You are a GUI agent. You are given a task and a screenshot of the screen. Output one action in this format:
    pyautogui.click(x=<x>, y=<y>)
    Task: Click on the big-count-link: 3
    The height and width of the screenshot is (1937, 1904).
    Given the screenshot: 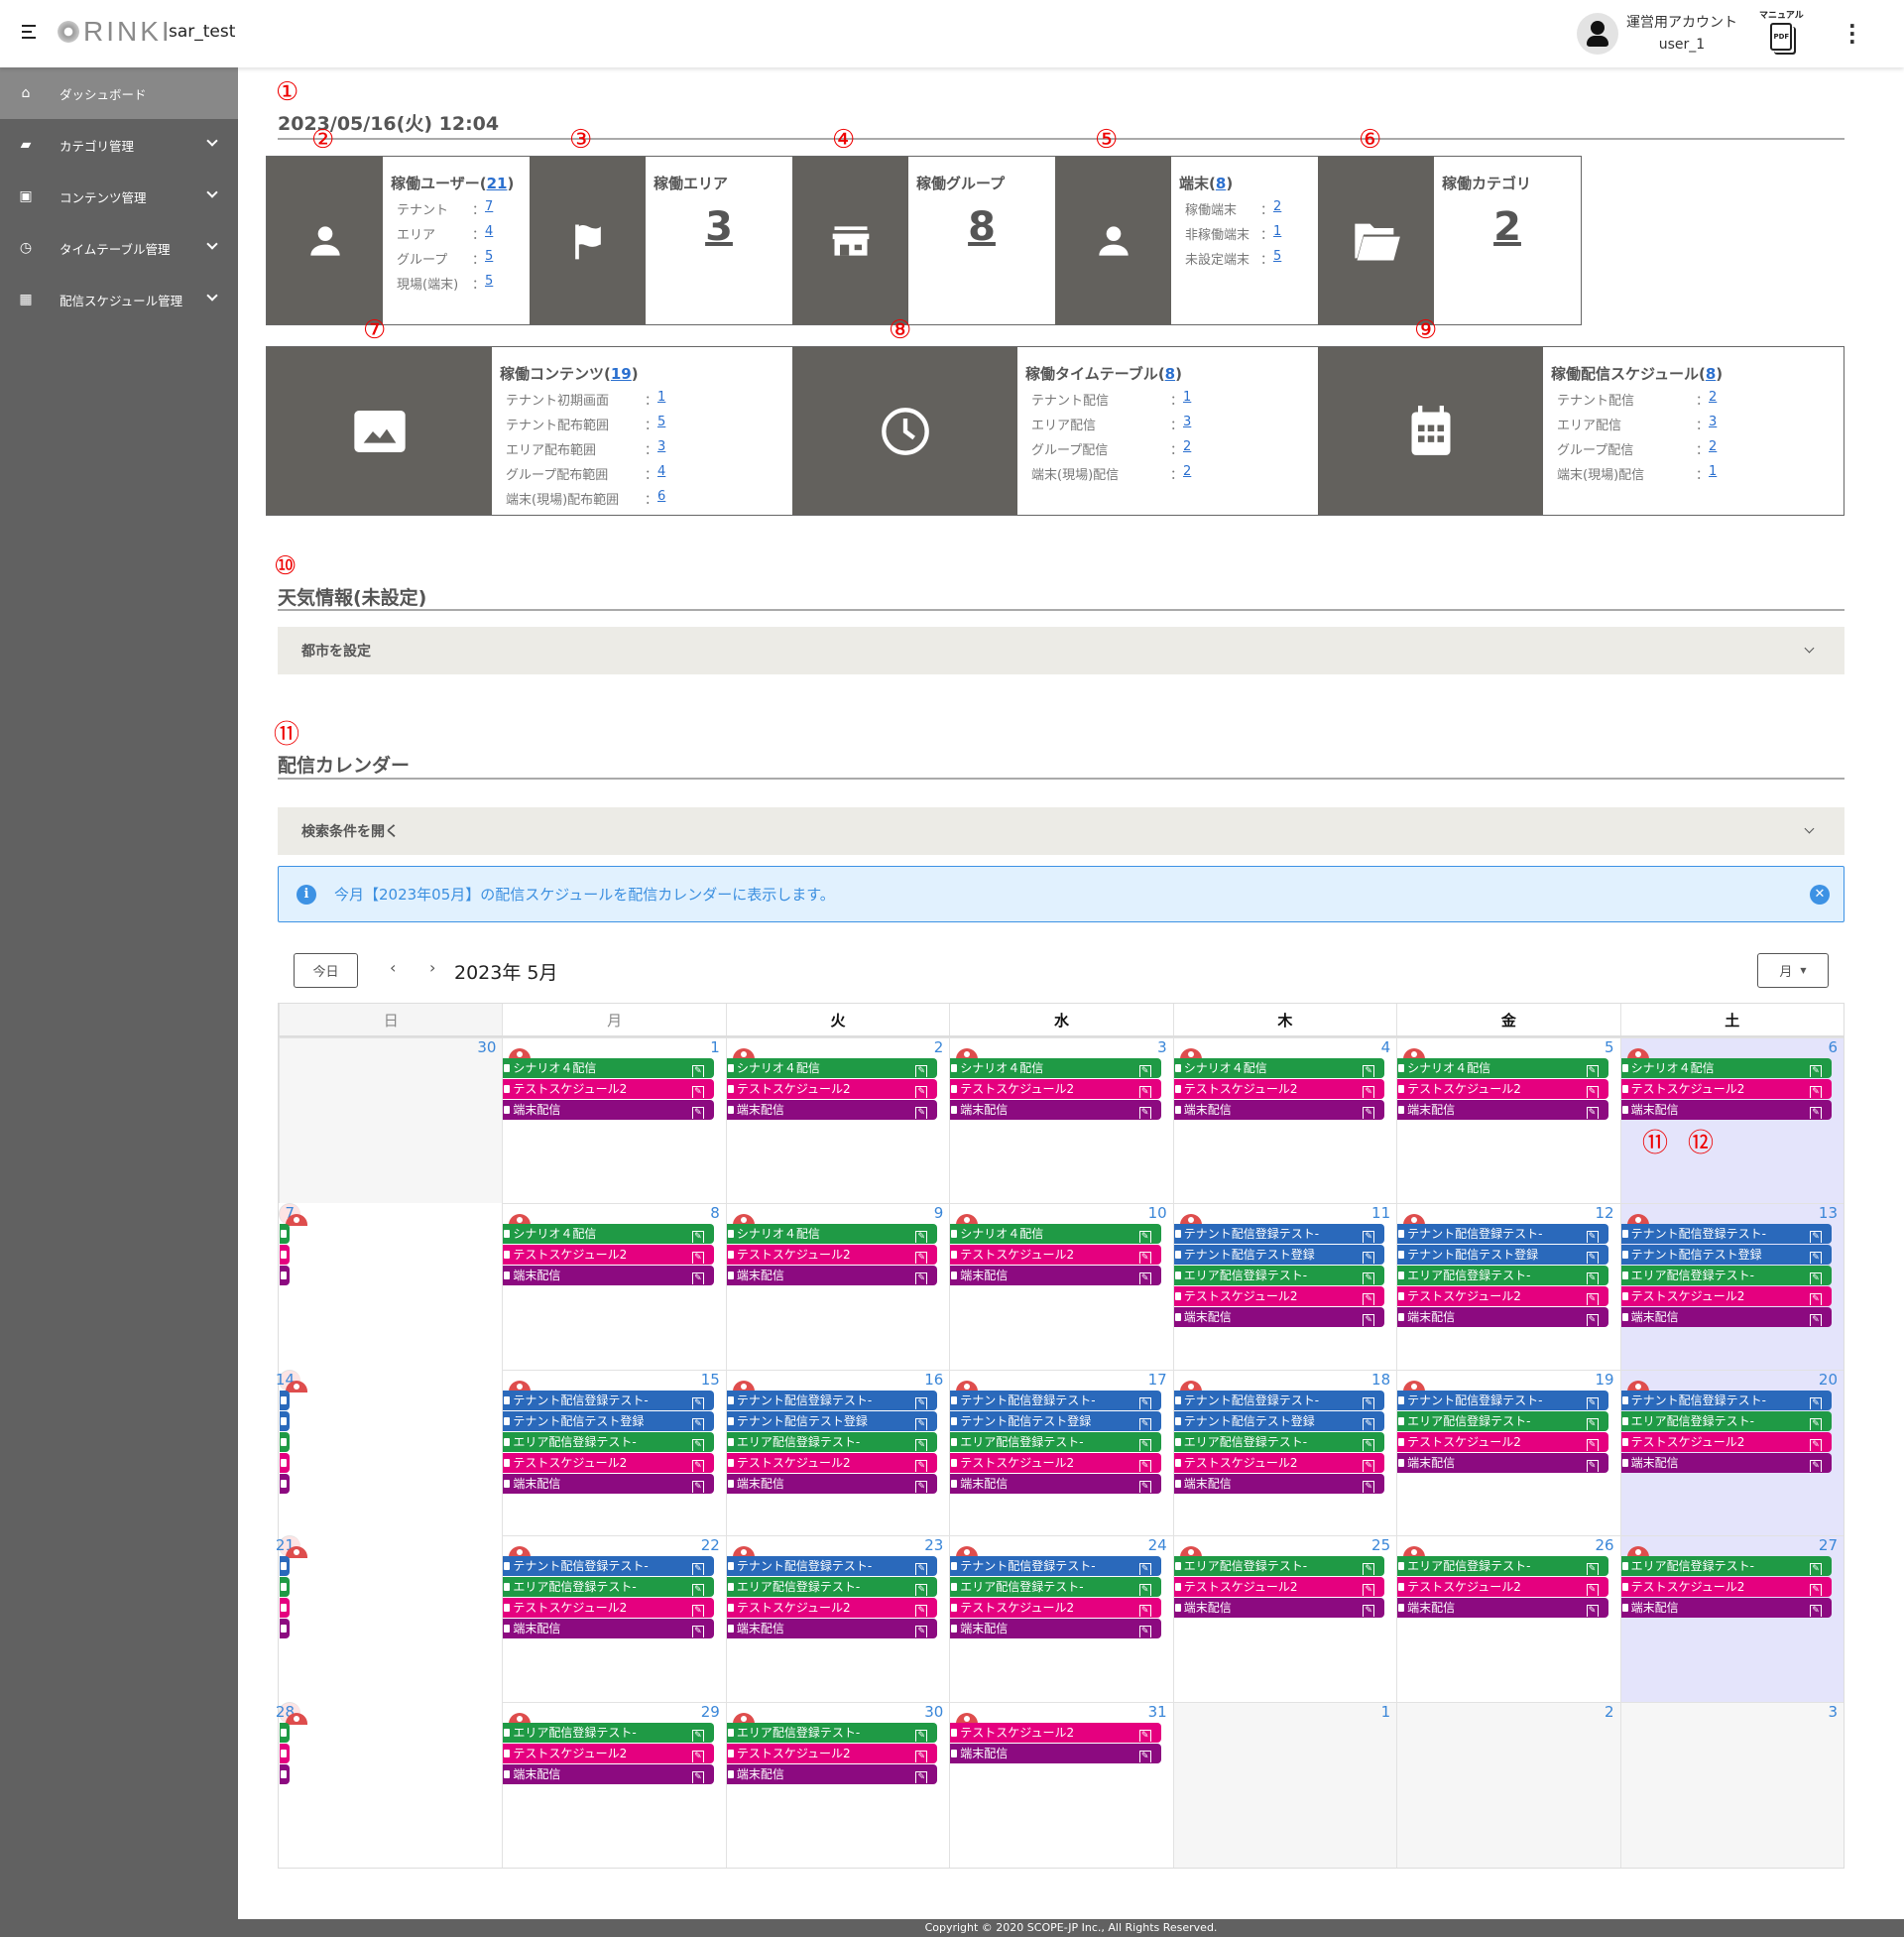 What is the action you would take?
    pyautogui.click(x=719, y=227)
    